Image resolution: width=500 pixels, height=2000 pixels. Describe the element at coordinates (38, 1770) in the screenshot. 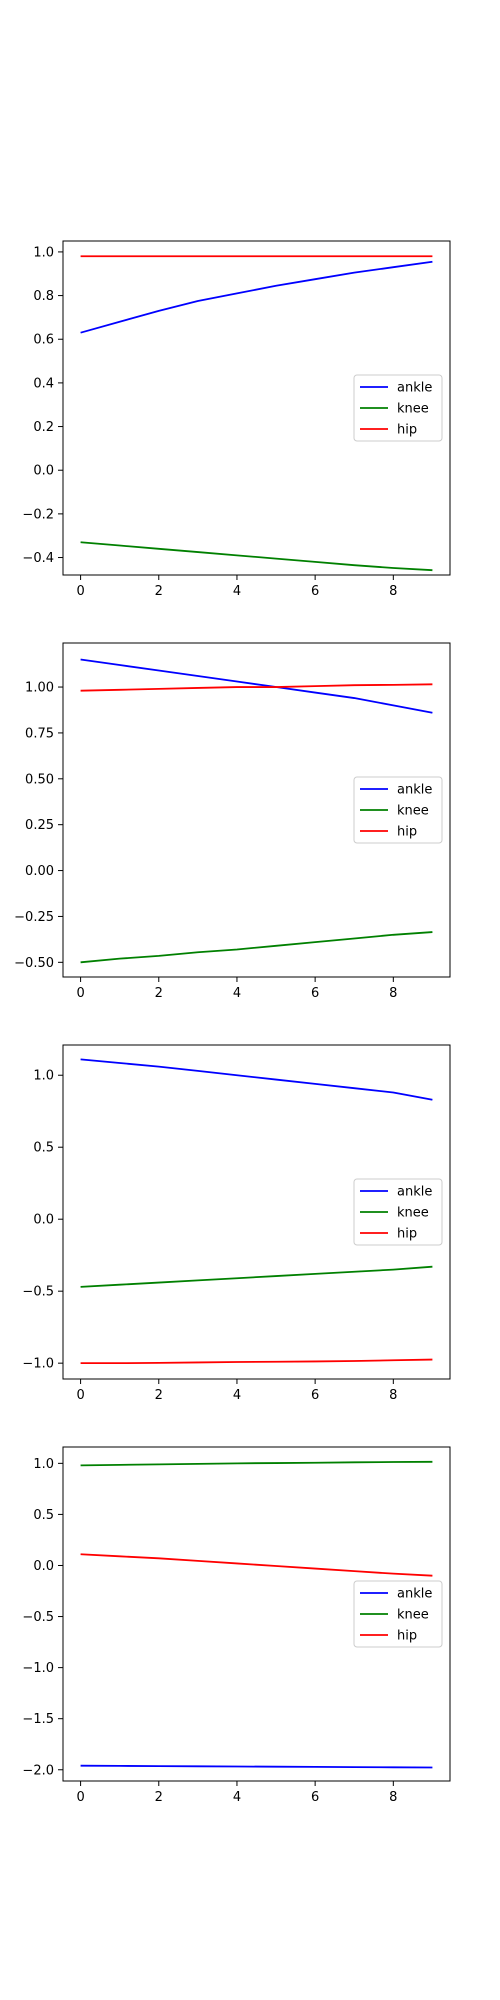

I see `y-tick-label: −2.0` at that location.